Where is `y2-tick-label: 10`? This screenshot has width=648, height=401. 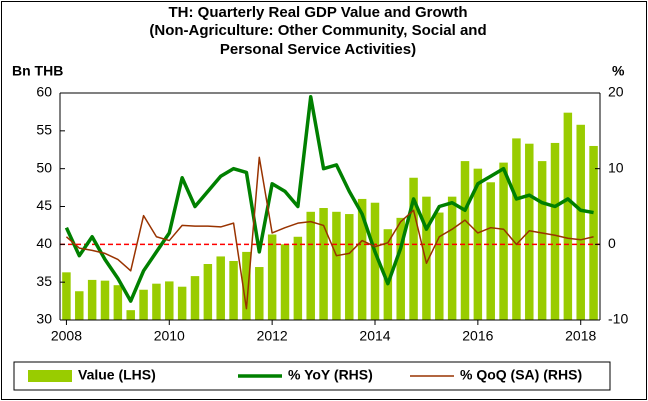 y2-tick-label: 10 is located at coordinates (616, 167).